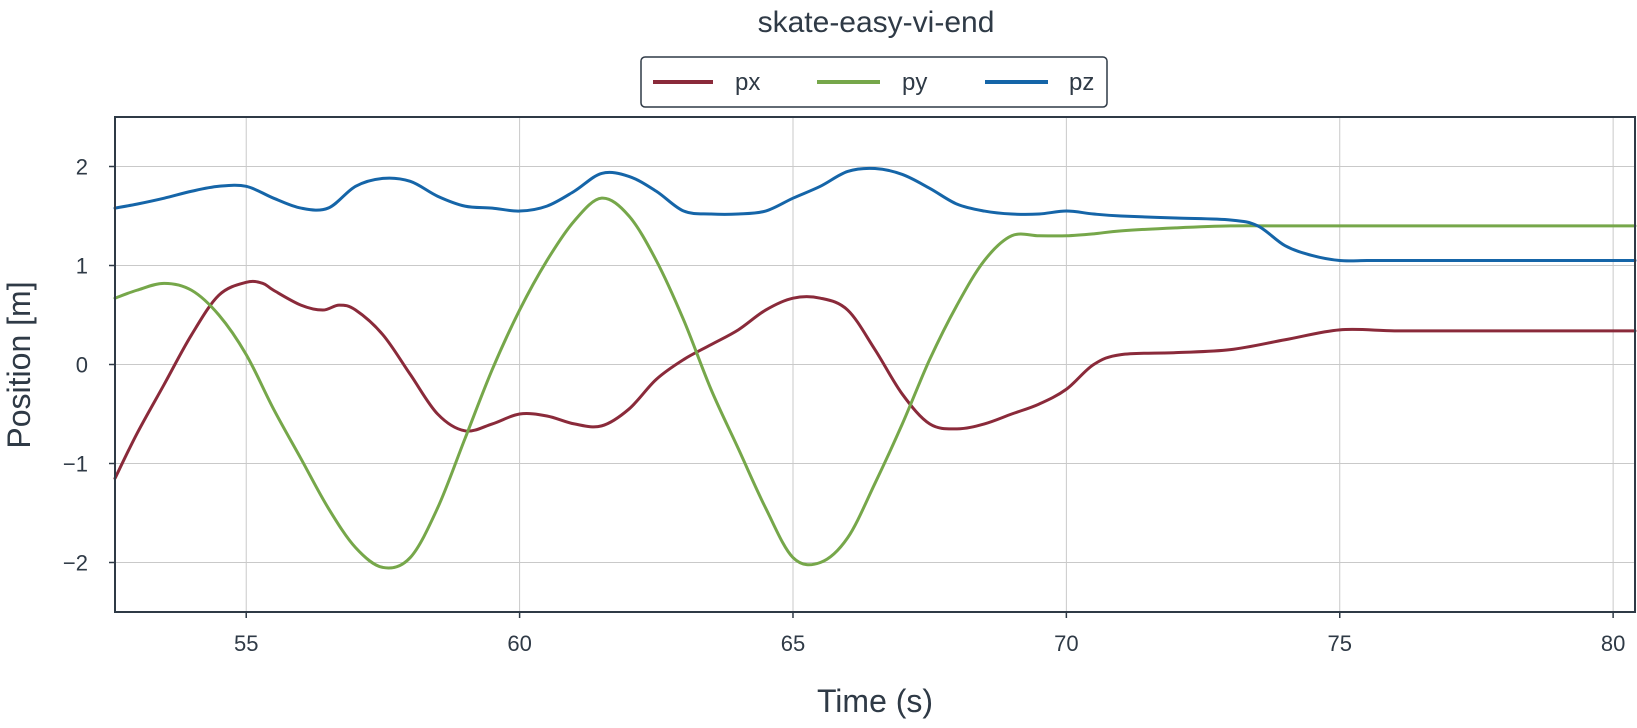 This screenshot has height=728, width=1637. I want to click on legend-label-py: py, so click(914, 82).